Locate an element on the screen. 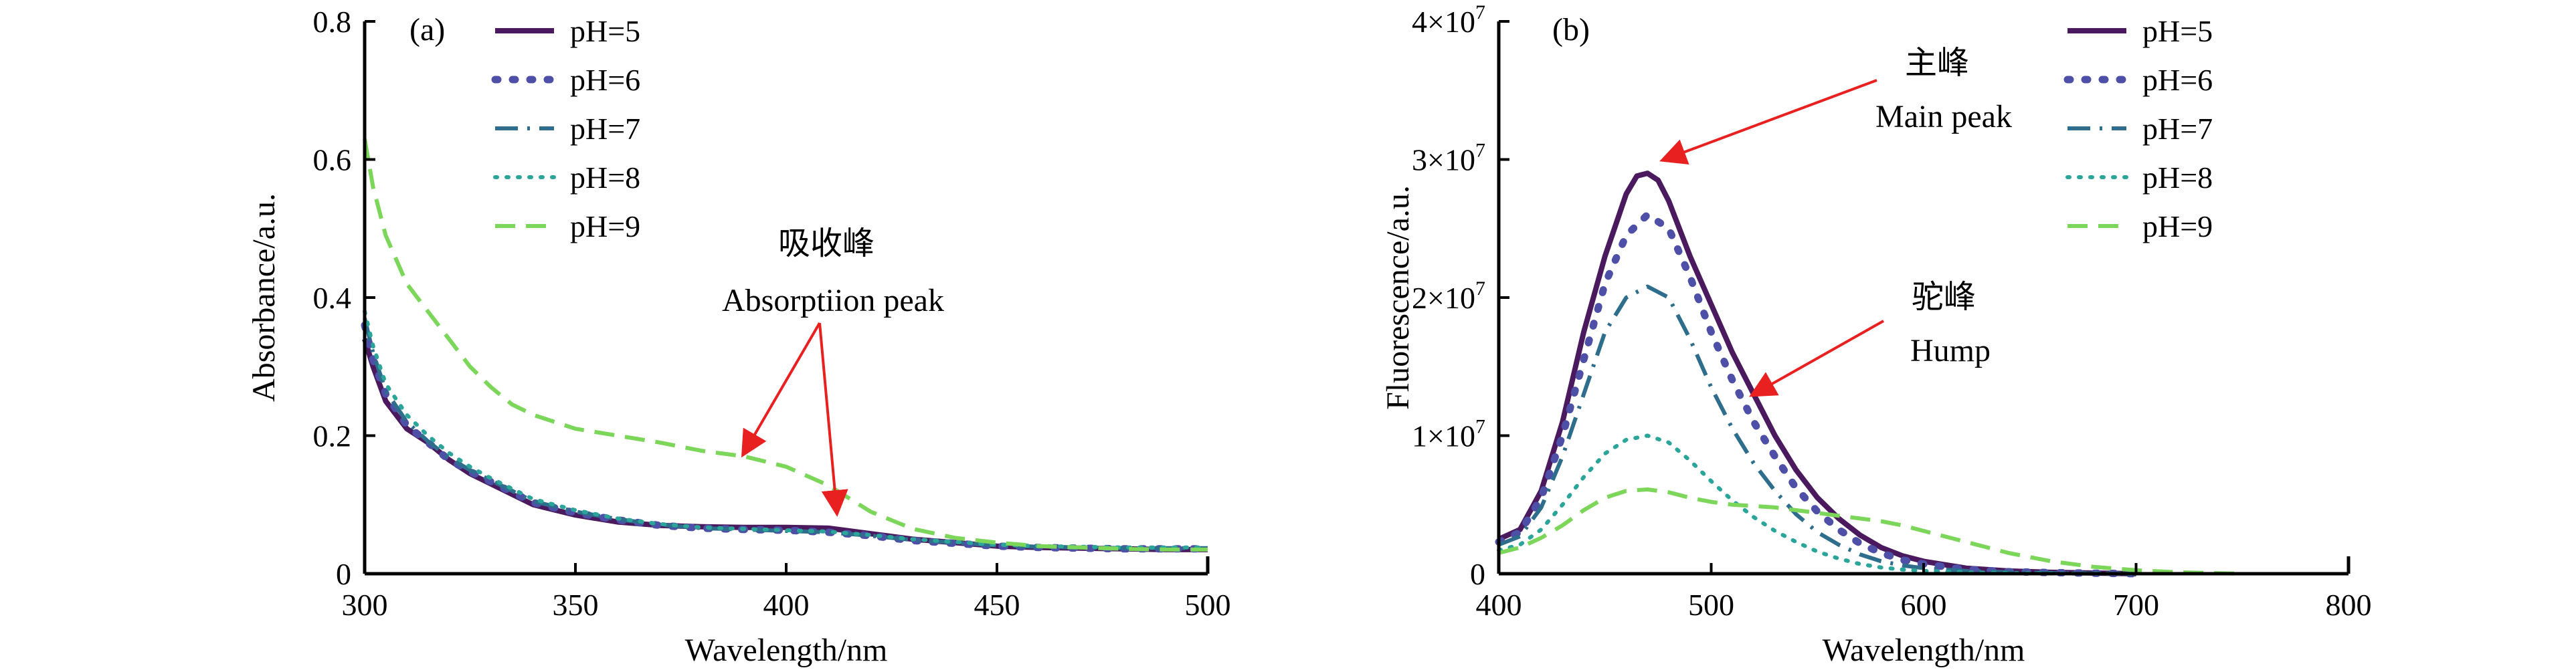  annotation-label-en: Main peak is located at coordinates (1943, 116).